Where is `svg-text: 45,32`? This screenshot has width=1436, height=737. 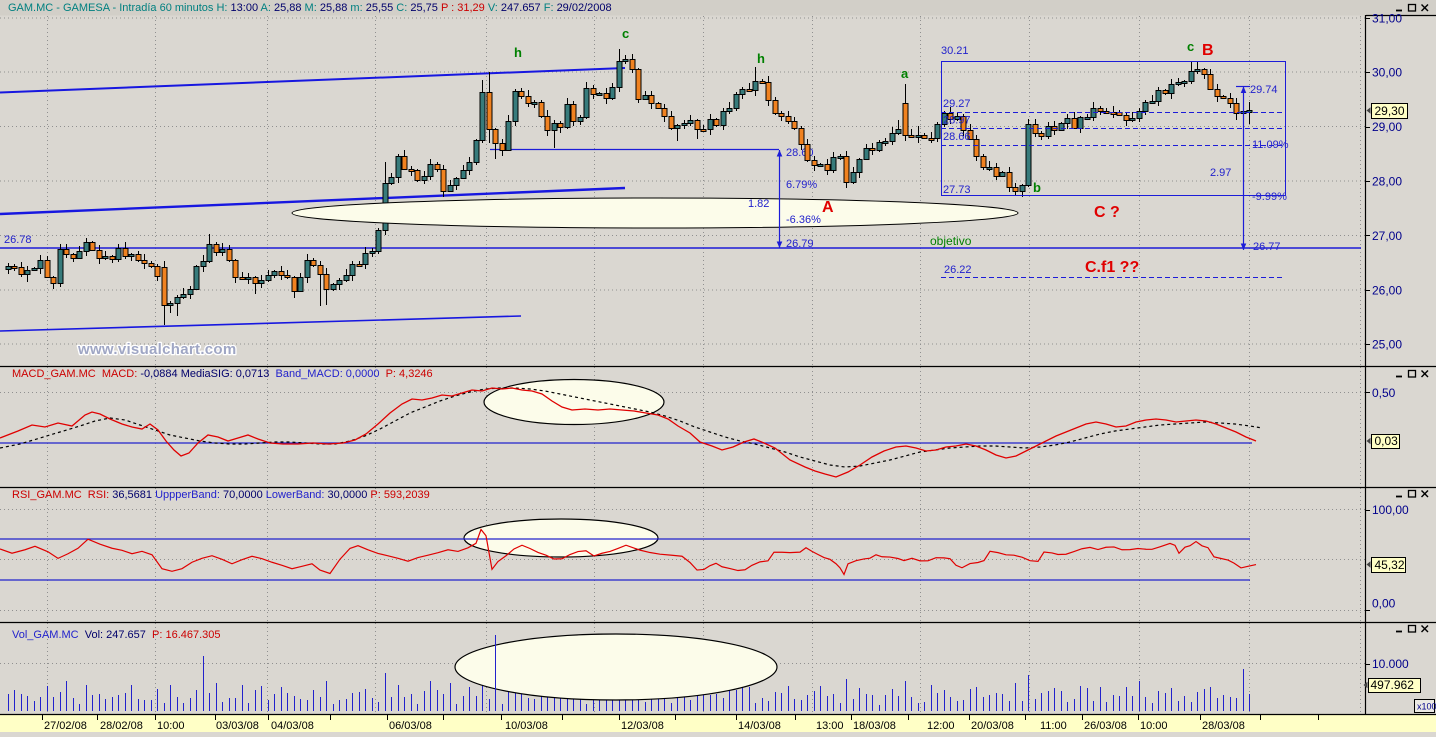
svg-text: 45,32 is located at coordinates (1390, 565).